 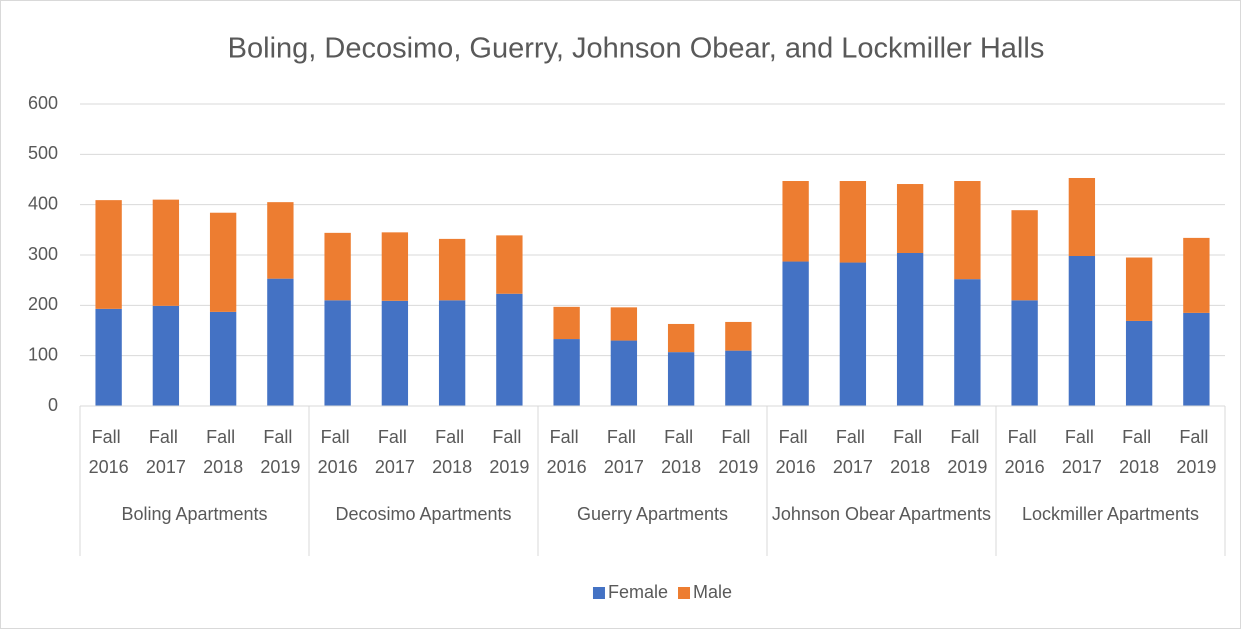 I want to click on y-tick-label: 500, so click(x=43, y=153).